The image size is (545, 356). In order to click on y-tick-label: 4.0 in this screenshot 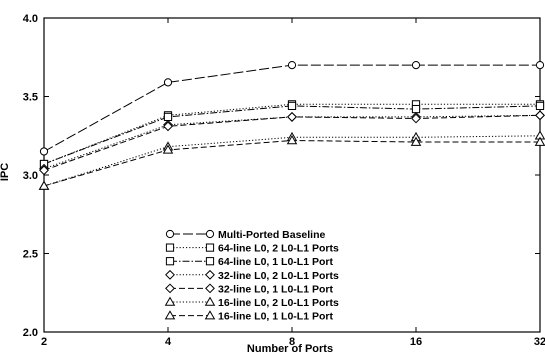, I will do `click(30, 19)`.